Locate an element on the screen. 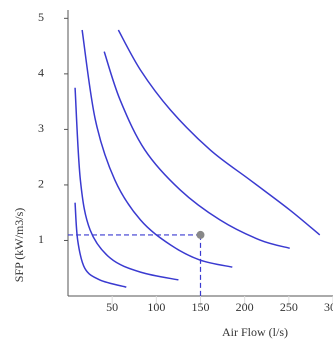  x-tick-label: 100 is located at coordinates (156, 307).